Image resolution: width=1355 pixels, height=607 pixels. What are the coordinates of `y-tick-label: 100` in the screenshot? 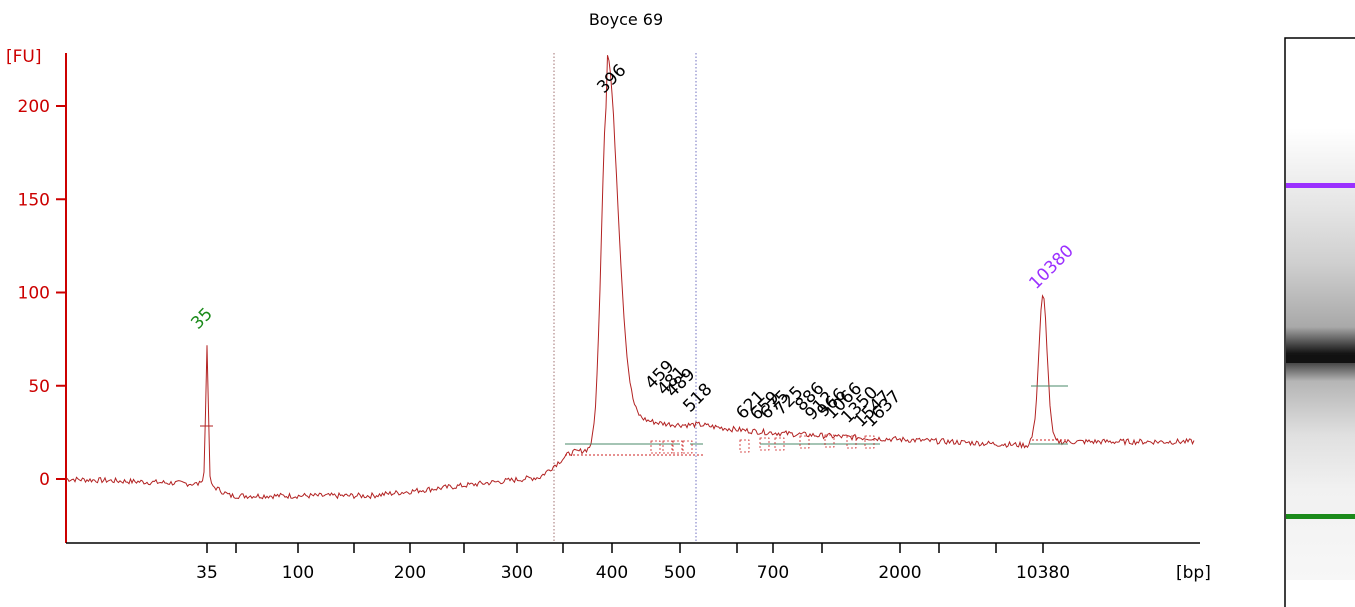 It's located at (34, 294).